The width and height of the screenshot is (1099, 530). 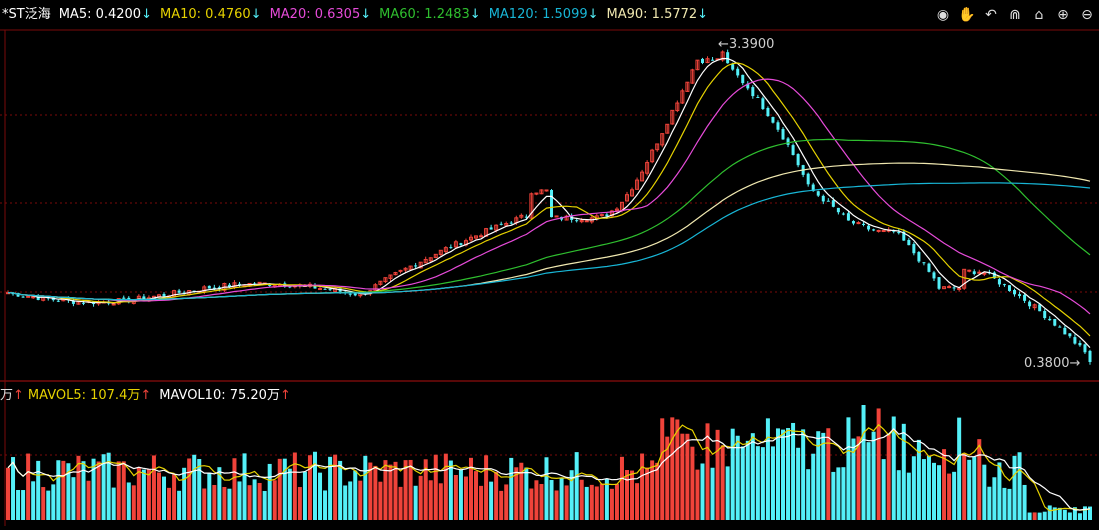 What do you see at coordinates (967, 15) in the screenshot?
I see `hand-icon: ✋` at bounding box center [967, 15].